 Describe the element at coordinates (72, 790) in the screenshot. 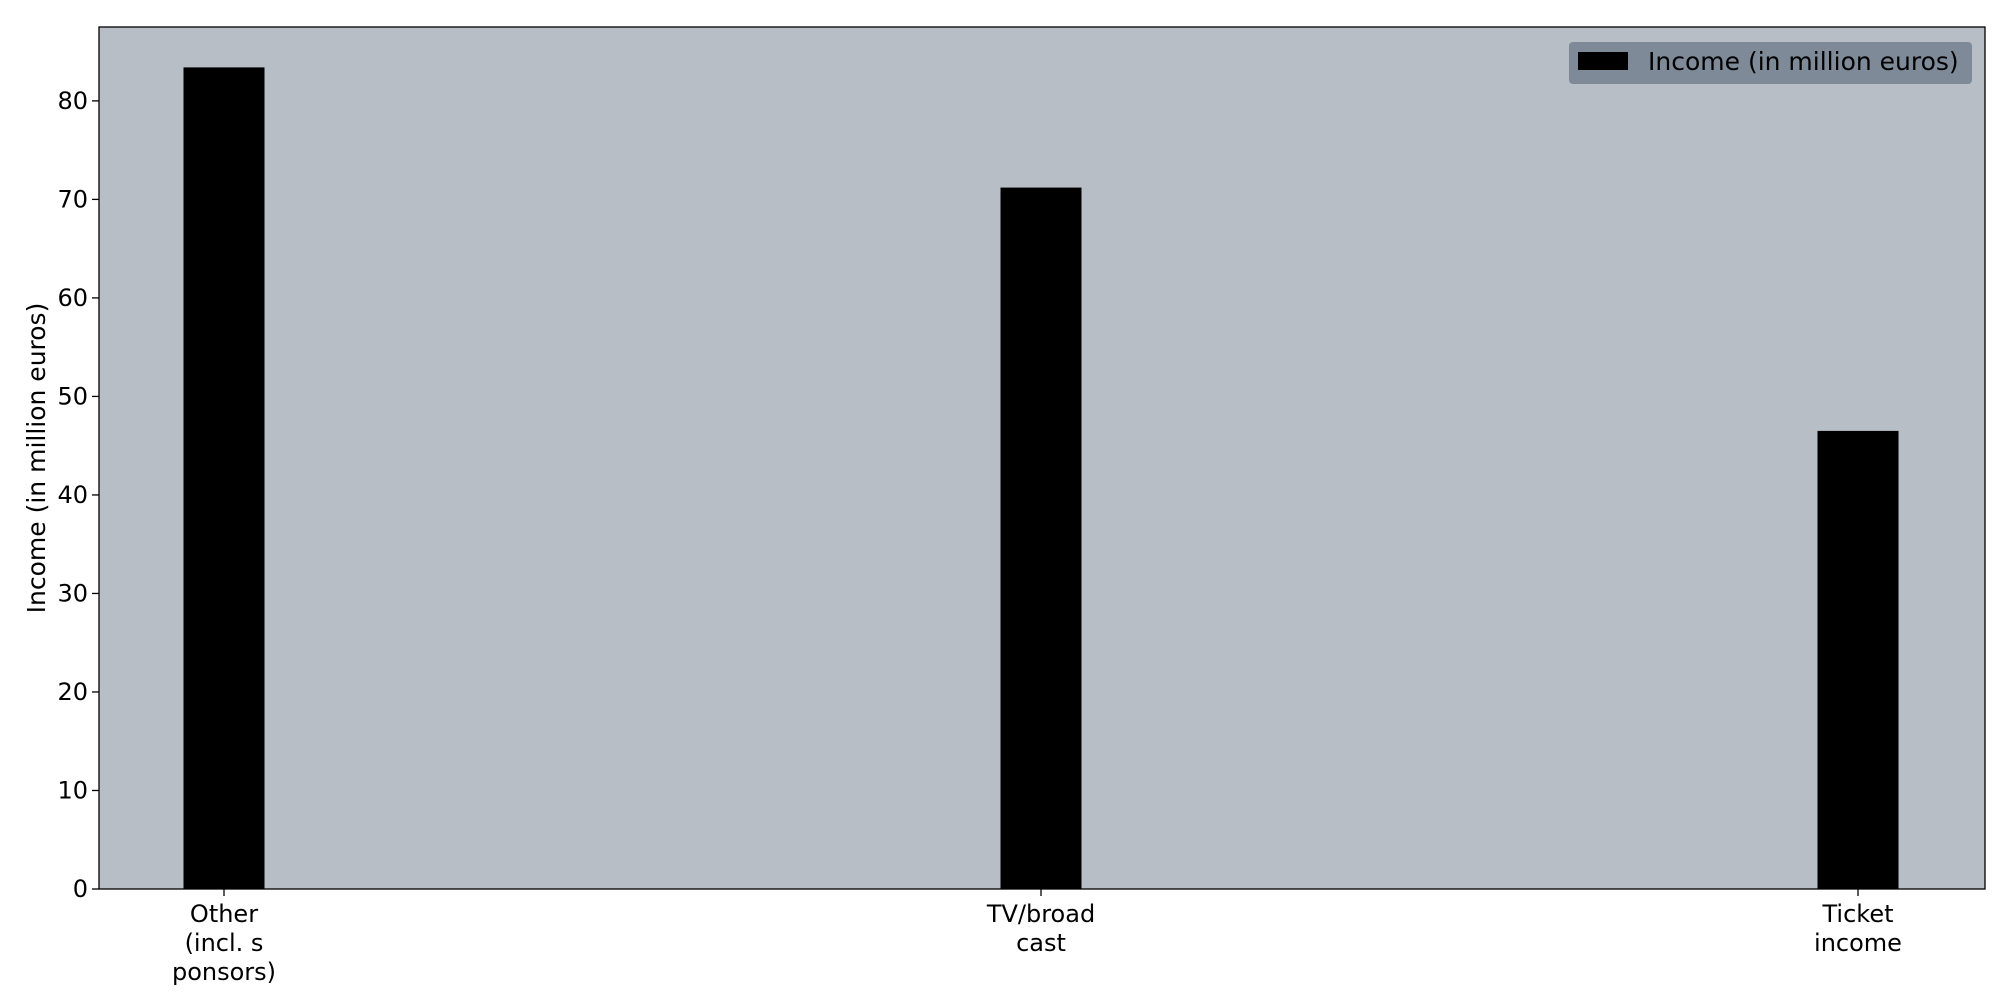

I see `y-tick-label-1: 10` at that location.